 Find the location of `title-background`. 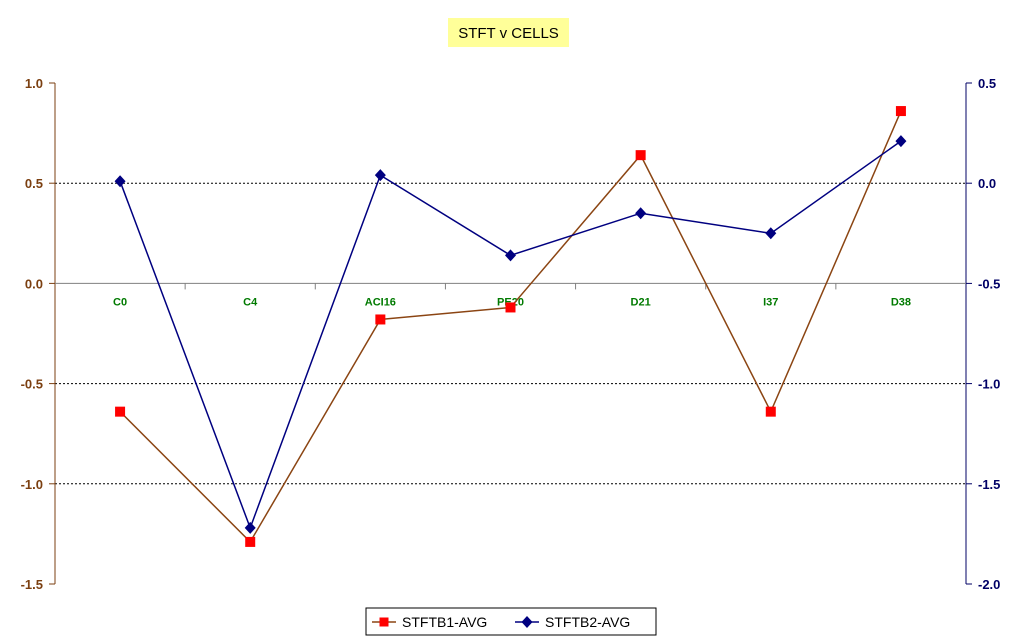

title-background is located at coordinates (508, 32).